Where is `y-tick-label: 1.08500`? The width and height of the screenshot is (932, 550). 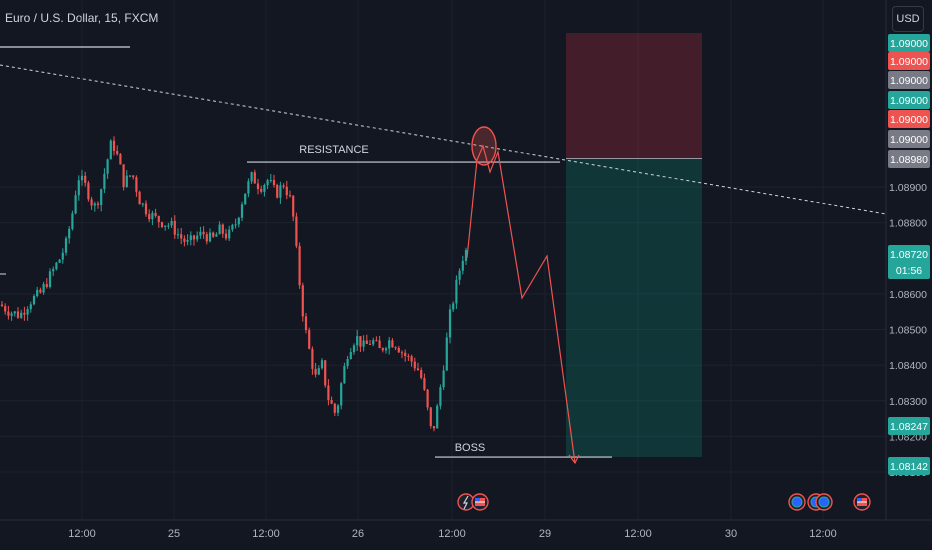 y-tick-label: 1.08500 is located at coordinates (908, 331).